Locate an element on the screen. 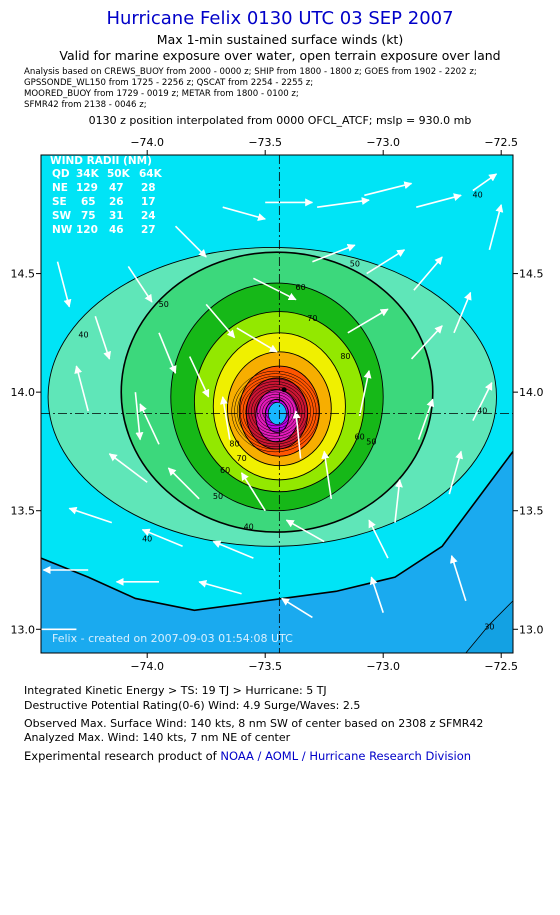  contour-label: 30 is located at coordinates (489, 626).